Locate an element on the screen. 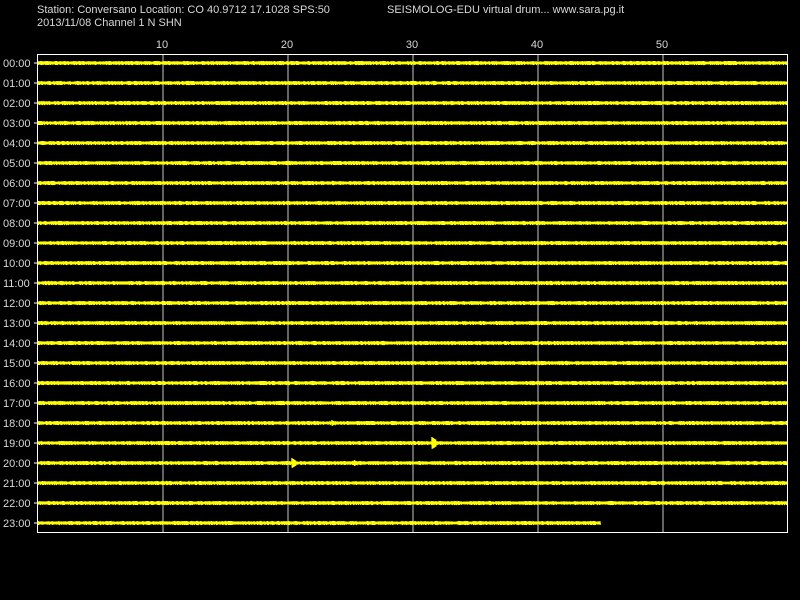 The height and width of the screenshot is (600, 800). hour-label: 16:00 is located at coordinates (17, 384).